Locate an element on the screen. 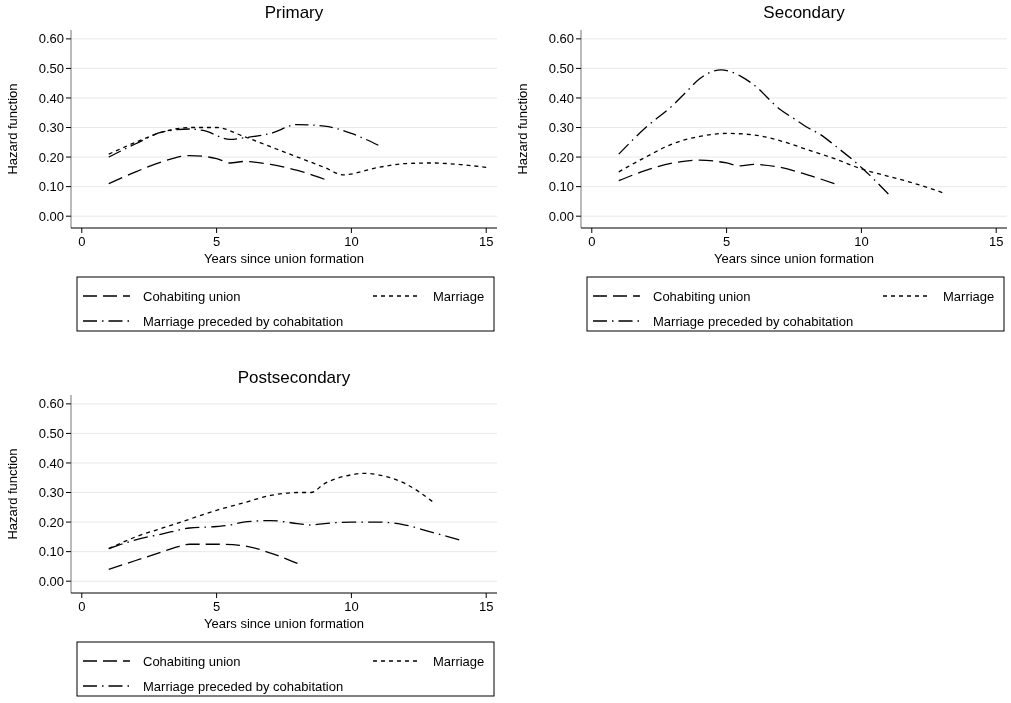 The width and height of the screenshot is (1011, 703). chart-title: Secondary is located at coordinates (804, 12).